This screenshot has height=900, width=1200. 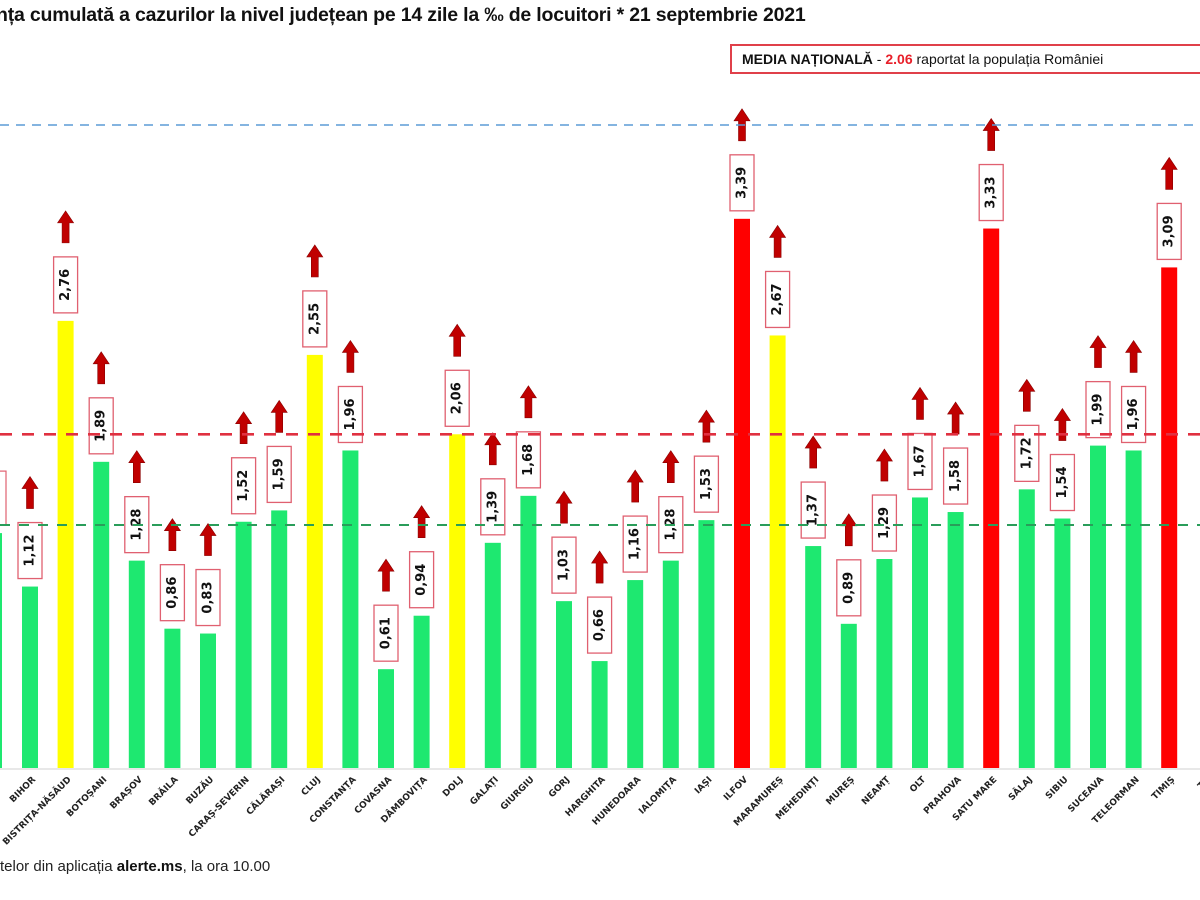 What do you see at coordinates (813, 657) in the screenshot?
I see `bar-mehedinți` at bounding box center [813, 657].